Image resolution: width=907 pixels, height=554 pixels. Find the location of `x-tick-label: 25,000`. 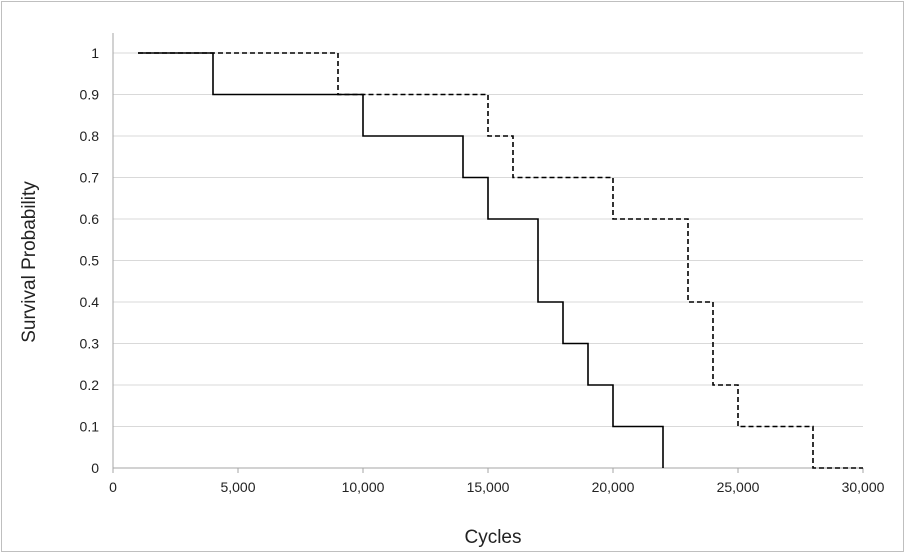

x-tick-label: 25,000 is located at coordinates (738, 487).